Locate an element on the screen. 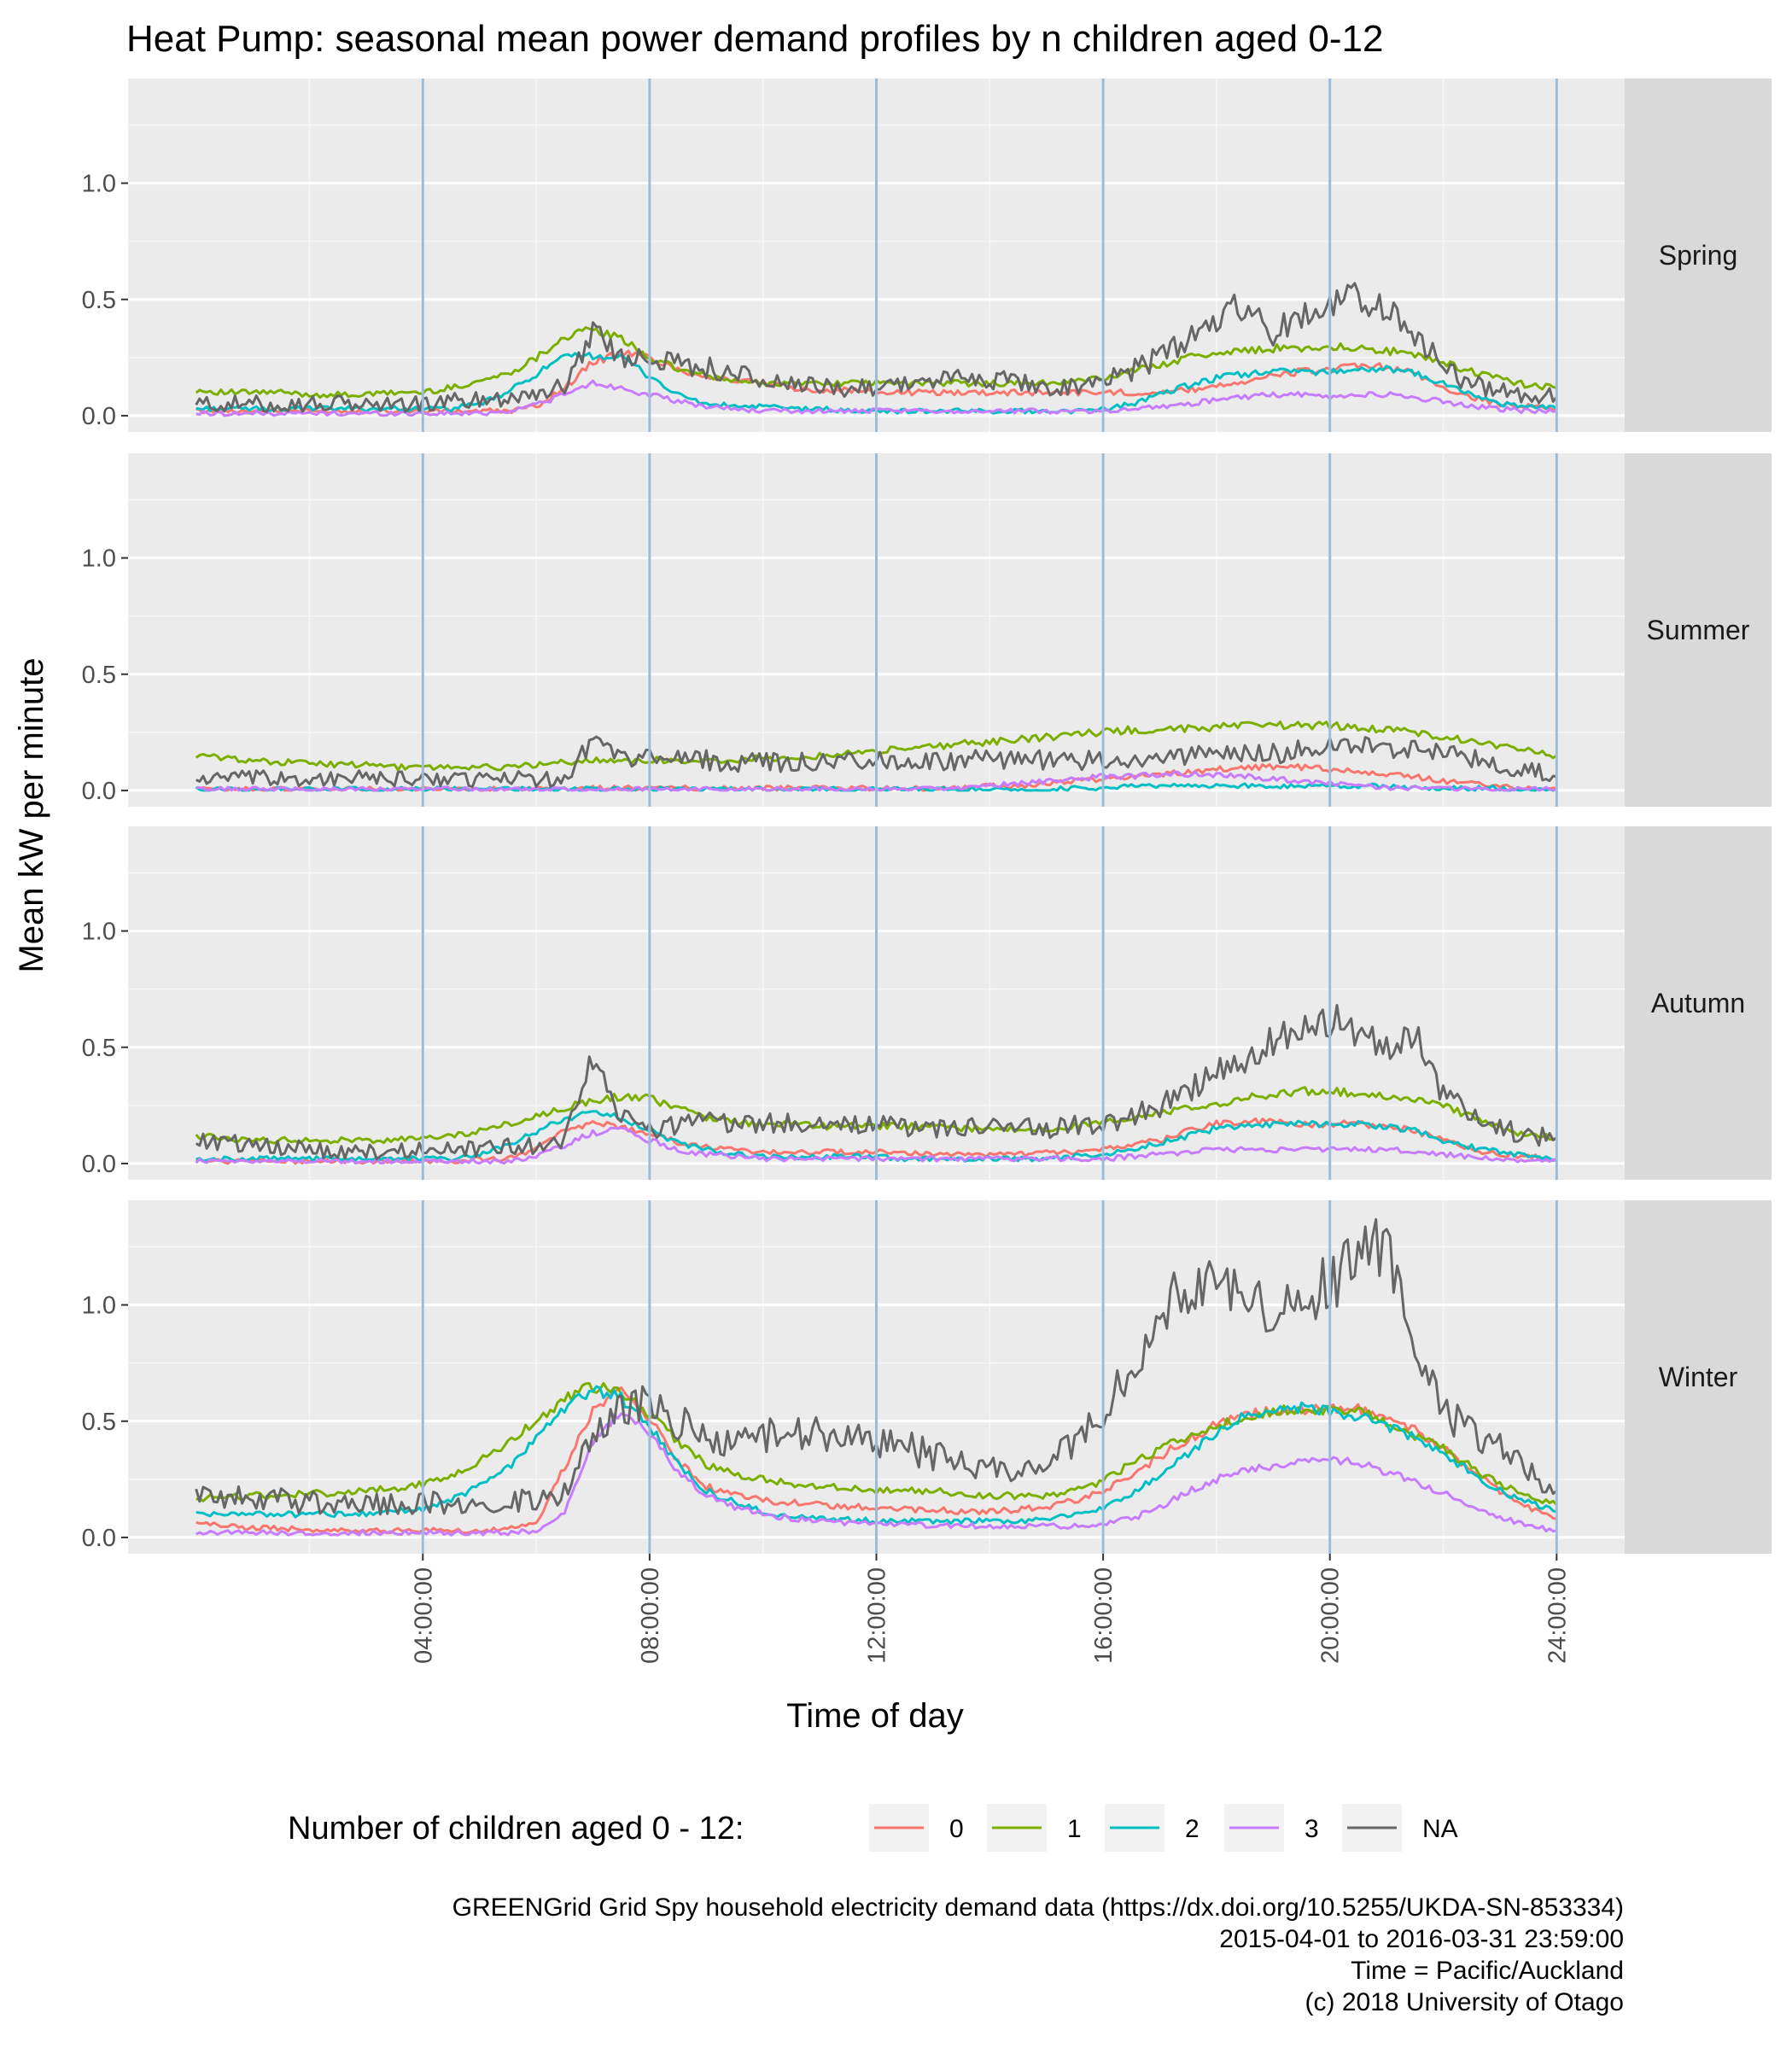 The image size is (1792, 2048). x-tick-label: 08:00:00 is located at coordinates (650, 1615).